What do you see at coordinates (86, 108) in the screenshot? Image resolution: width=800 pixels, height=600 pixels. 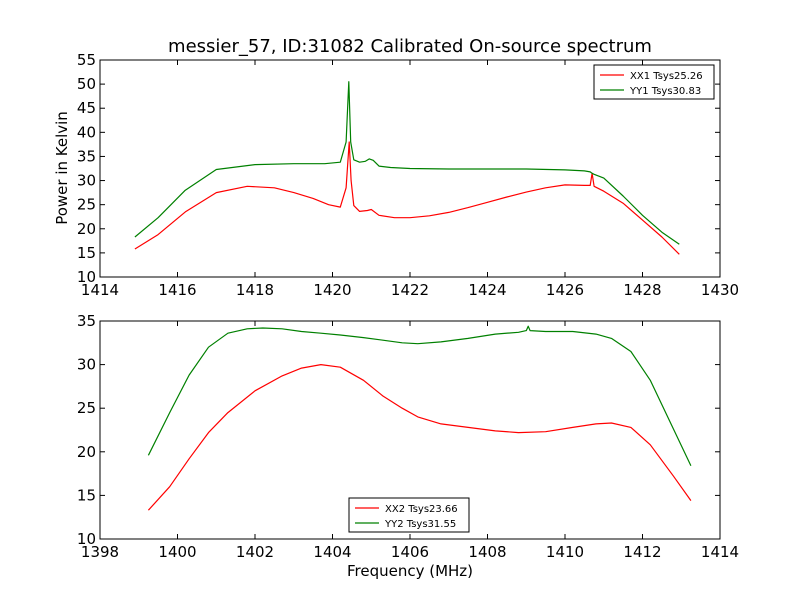 I see `y-tick-label: 45` at bounding box center [86, 108].